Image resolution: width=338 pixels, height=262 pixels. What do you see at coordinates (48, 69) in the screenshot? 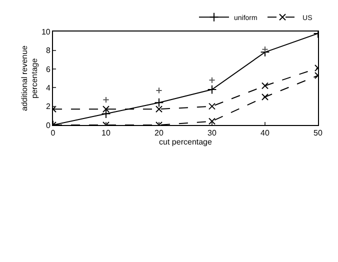
I see `y-tick-label: 6` at bounding box center [48, 69].